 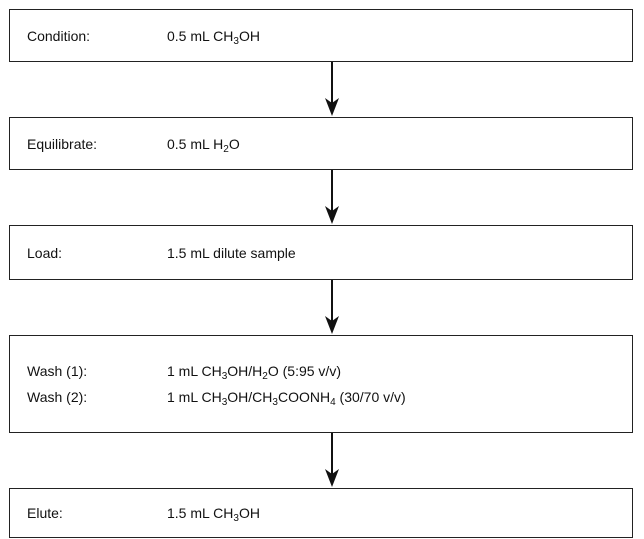 What do you see at coordinates (45, 513) in the screenshot?
I see `step-label: Elute:` at bounding box center [45, 513].